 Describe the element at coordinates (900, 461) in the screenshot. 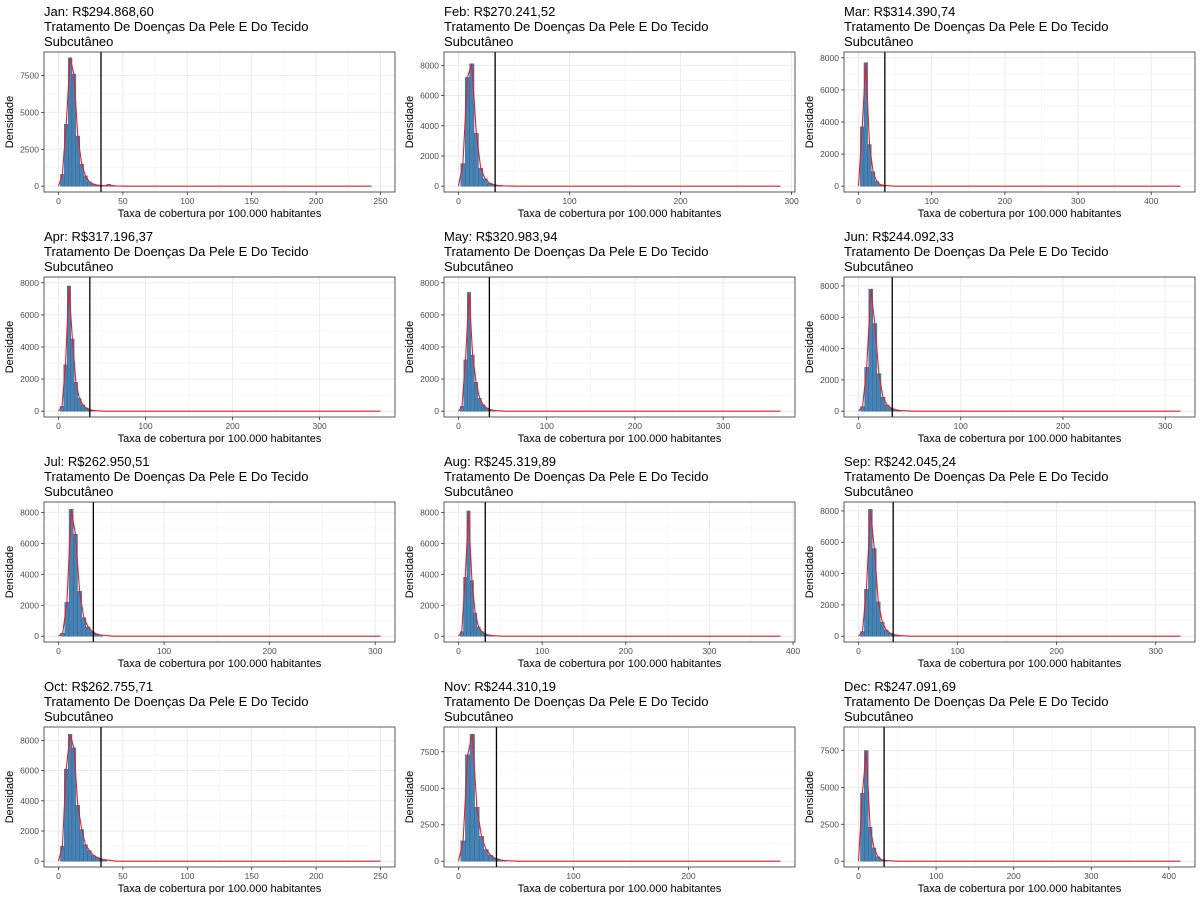

I see `panel-title-month: Sep: R$242.045,24` at that location.